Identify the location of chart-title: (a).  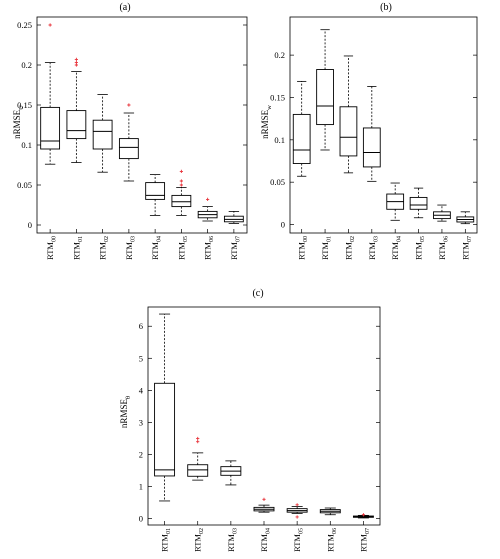
(124, 7).